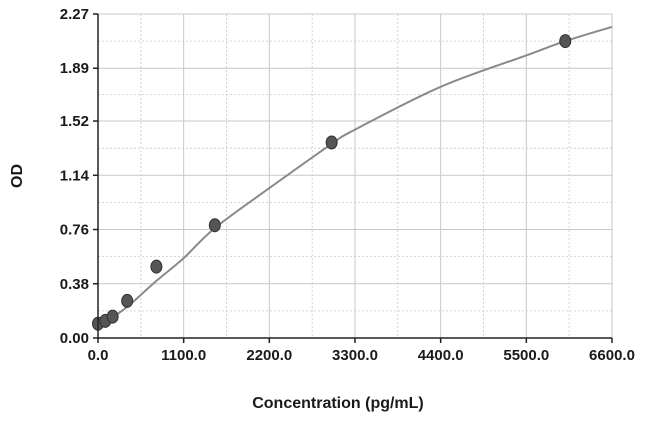 The height and width of the screenshot is (421, 650). I want to click on y-tick-label: 1.14, so click(75, 175).